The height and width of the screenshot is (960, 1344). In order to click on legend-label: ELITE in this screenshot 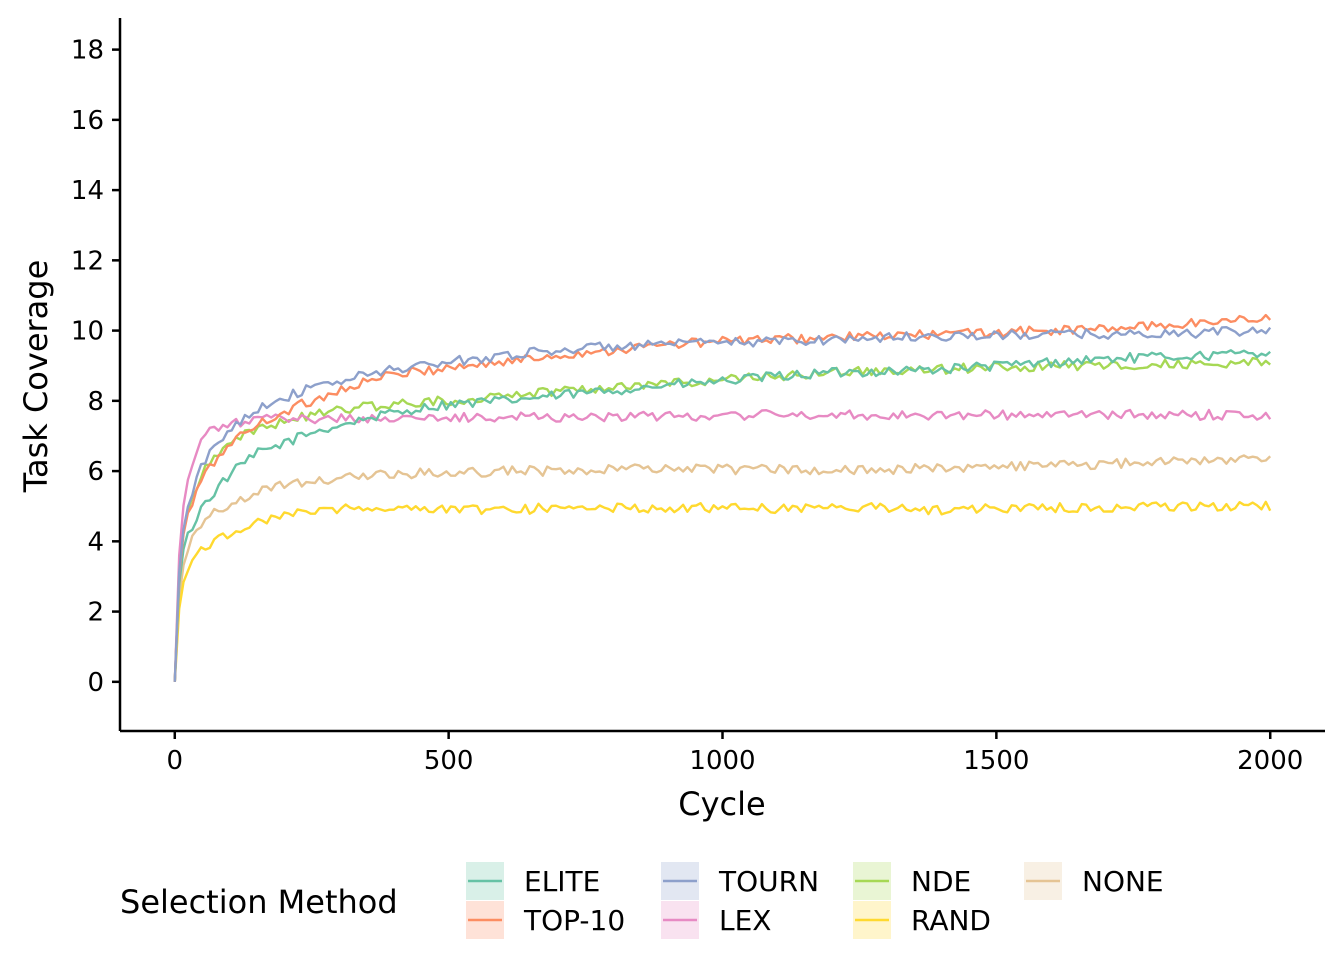, I will do `click(562, 881)`.